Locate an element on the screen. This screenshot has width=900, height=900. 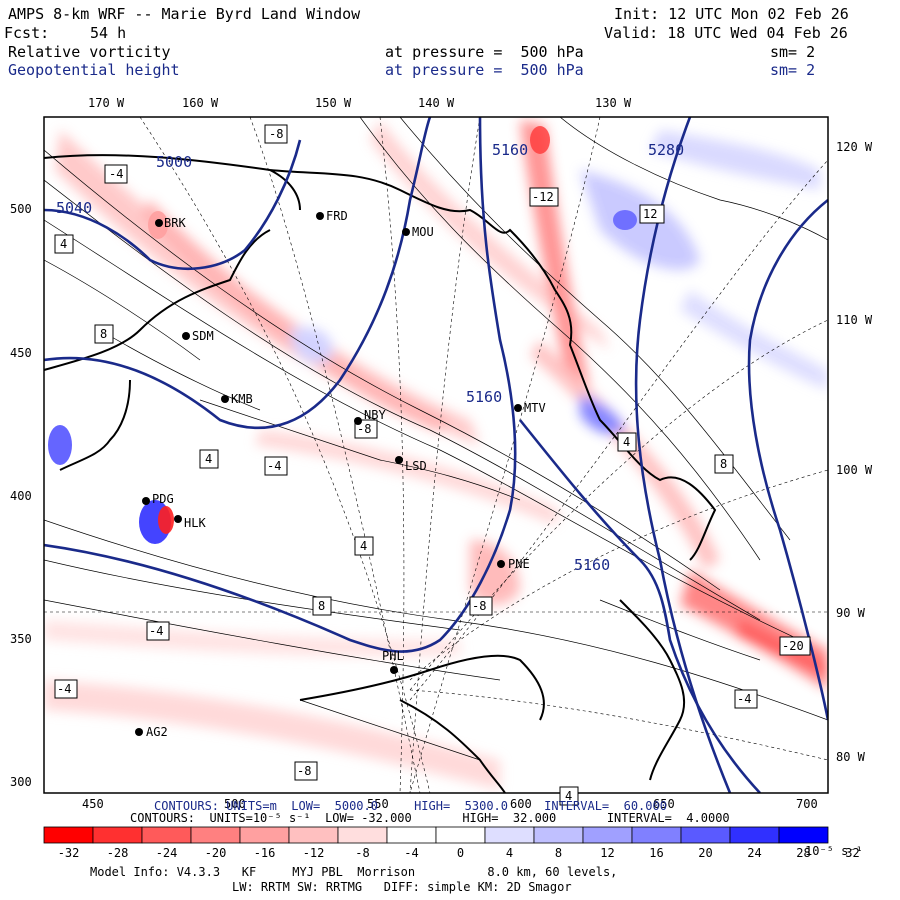
x-tick: 500 is located at coordinates (235, 804).